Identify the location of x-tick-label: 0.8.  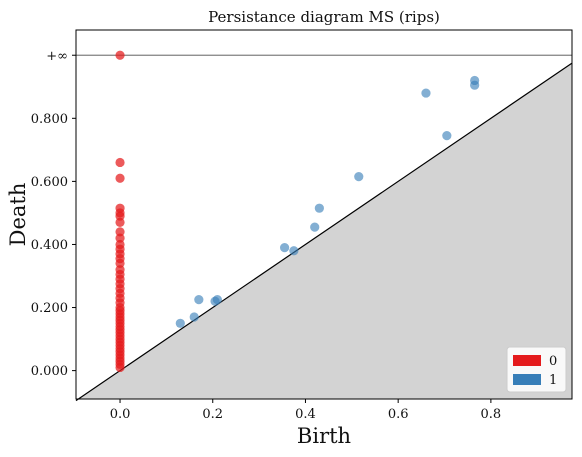
(491, 414).